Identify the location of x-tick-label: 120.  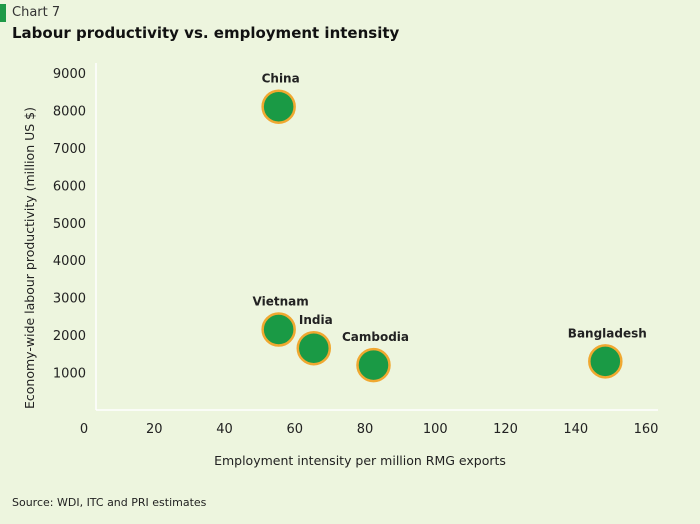
(505, 429).